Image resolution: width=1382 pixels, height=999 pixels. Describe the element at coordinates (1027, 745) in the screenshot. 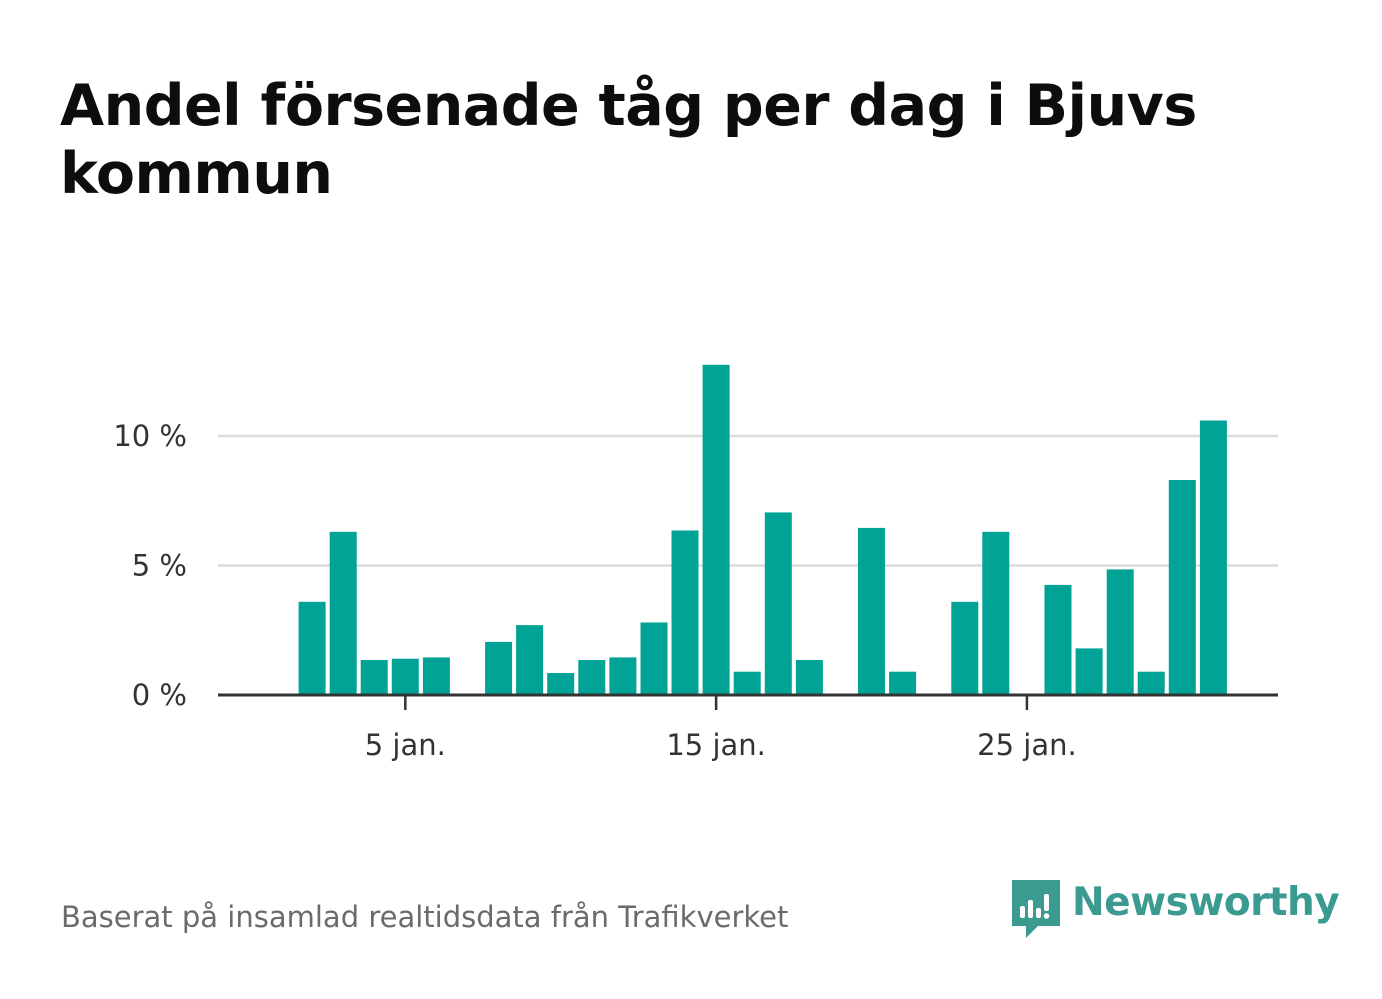

I see `x-tick-label: 25 jan.` at that location.